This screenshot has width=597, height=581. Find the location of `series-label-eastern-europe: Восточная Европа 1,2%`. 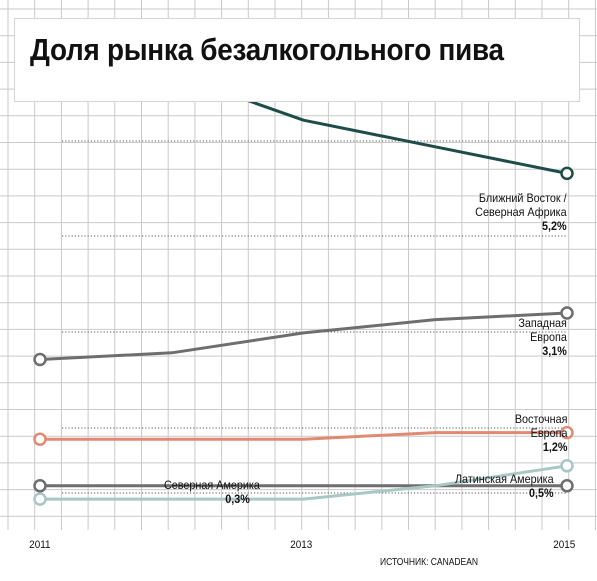

series-label-eastern-europe: Восточная Европа 1,2% is located at coordinates (540, 433).